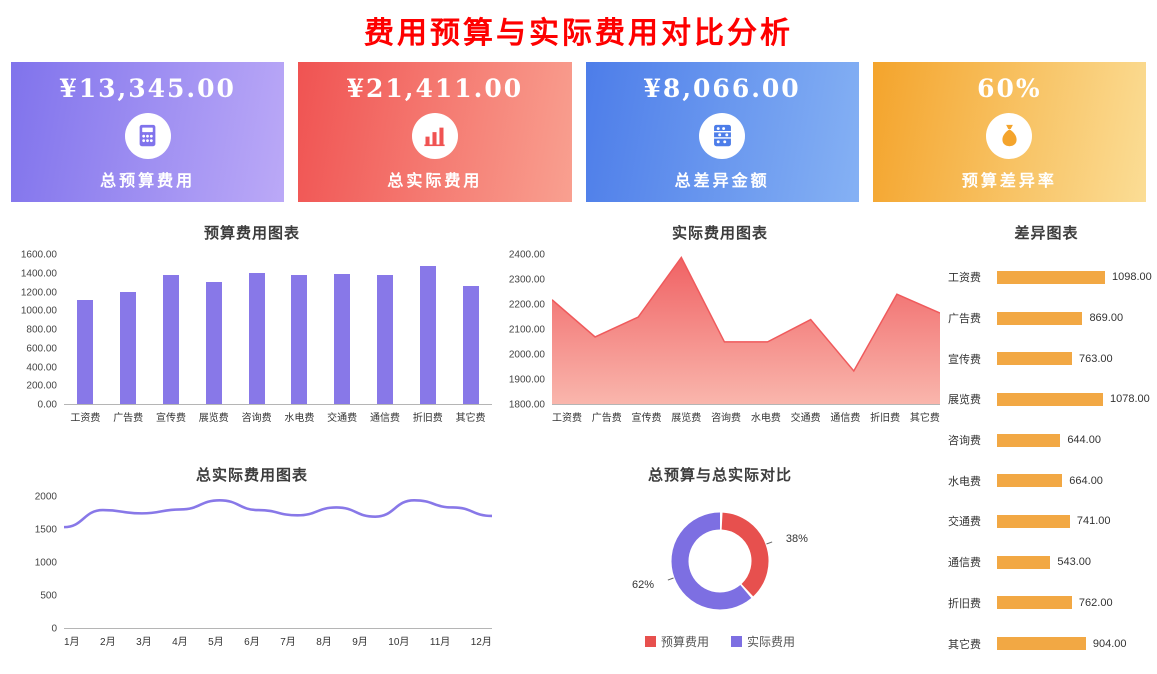 The width and height of the screenshot is (1157, 674). What do you see at coordinates (41, 349) in the screenshot?
I see `y-tick-label: 600.00` at bounding box center [41, 349].